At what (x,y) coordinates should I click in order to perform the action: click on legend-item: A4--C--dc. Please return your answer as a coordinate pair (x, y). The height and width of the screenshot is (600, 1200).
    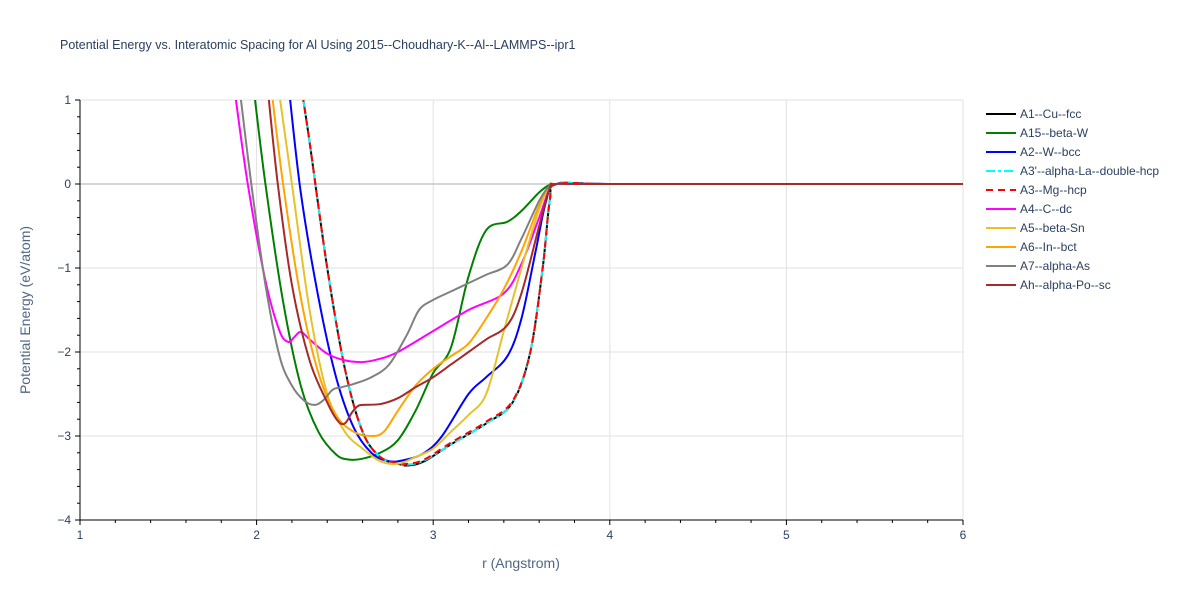
    Looking at the image, I should click on (1029, 209).